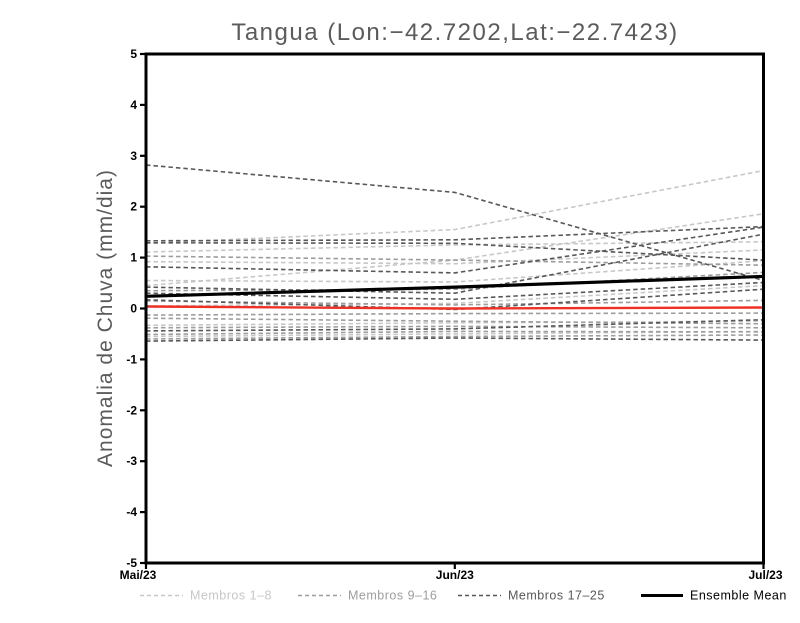 Image resolution: width=800 pixels, height=623 pixels. Describe the element at coordinates (105, 318) in the screenshot. I see `svg-text: Anomalia de Chuva (mm/dia)` at that location.